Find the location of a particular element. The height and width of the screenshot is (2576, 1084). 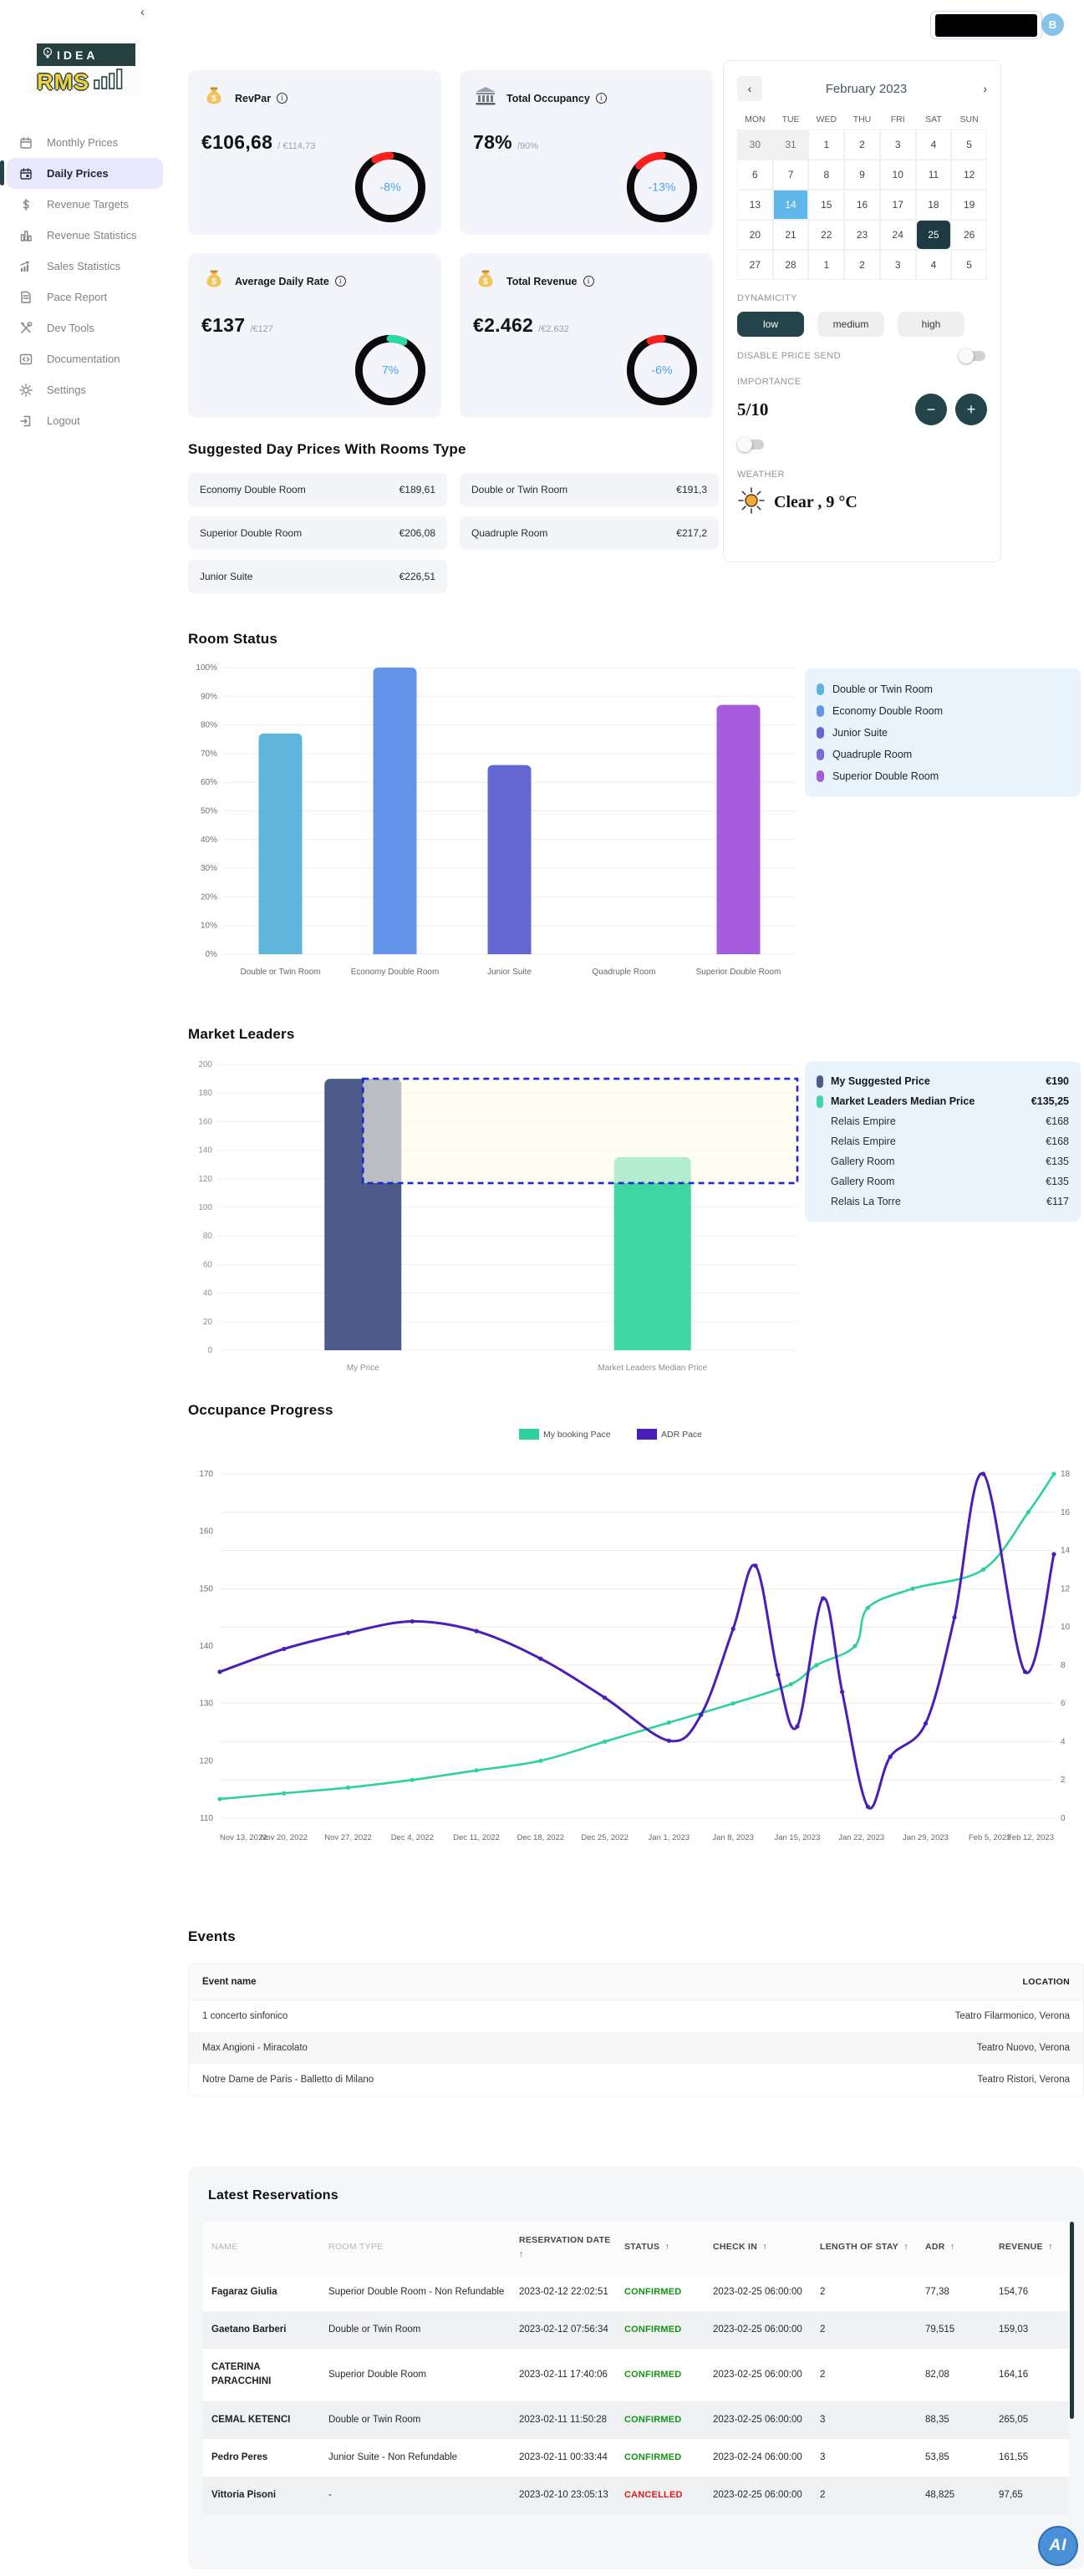

length-of-stay: 2 is located at coordinates (823, 2291).